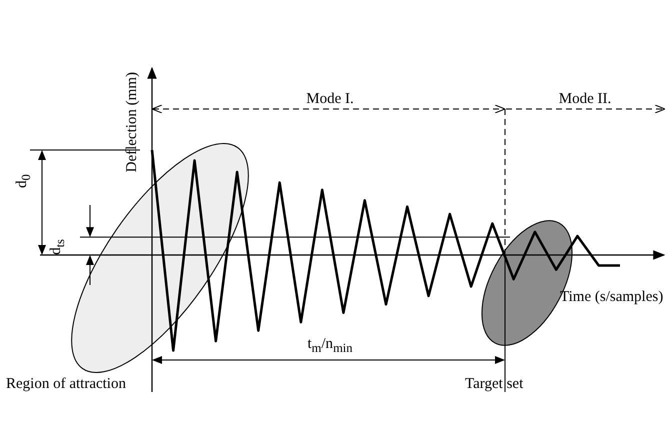  I want to click on y-axis-title: Deflection (mm), so click(132, 122).